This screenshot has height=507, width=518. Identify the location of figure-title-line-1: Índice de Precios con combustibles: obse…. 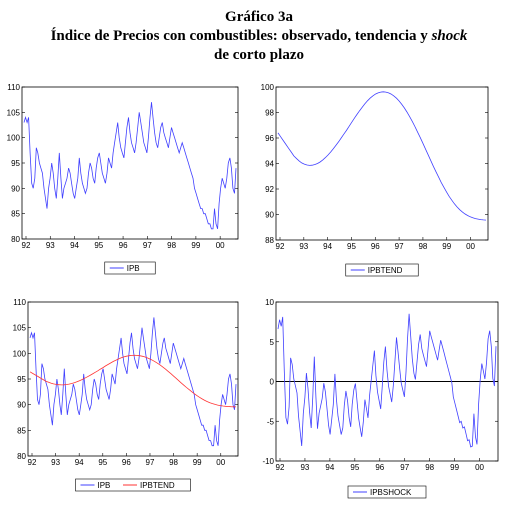
(259, 36).